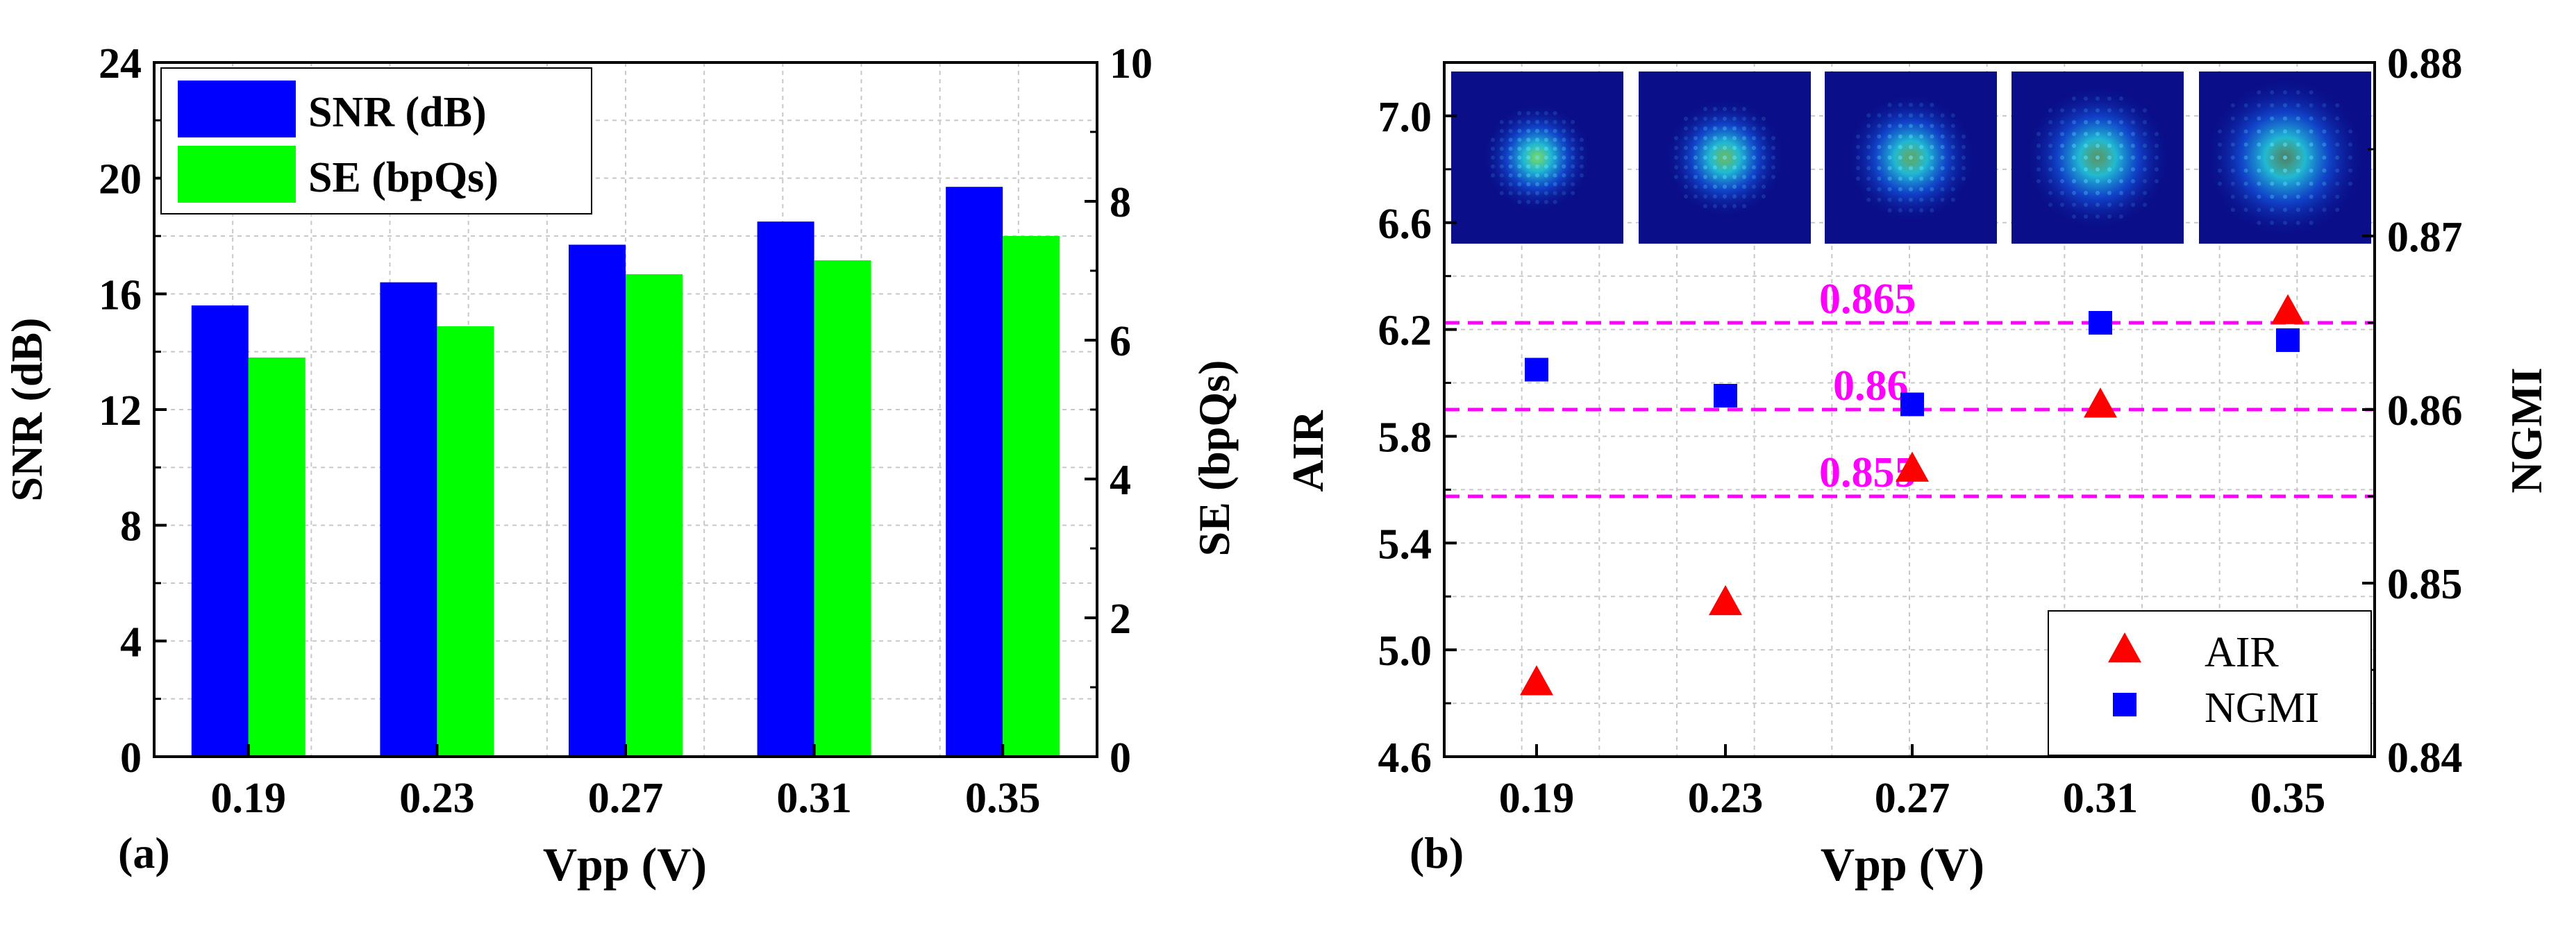  Describe the element at coordinates (1909, 387) in the screenshot. I see `panel-b-reference-lines: 0.865 0.86 0.855` at that location.